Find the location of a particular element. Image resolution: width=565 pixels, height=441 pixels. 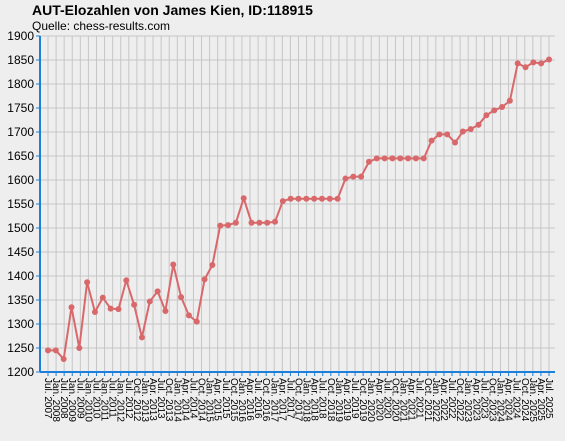

x-tick-label: Apr. 2020 is located at coordinates (378, 399).